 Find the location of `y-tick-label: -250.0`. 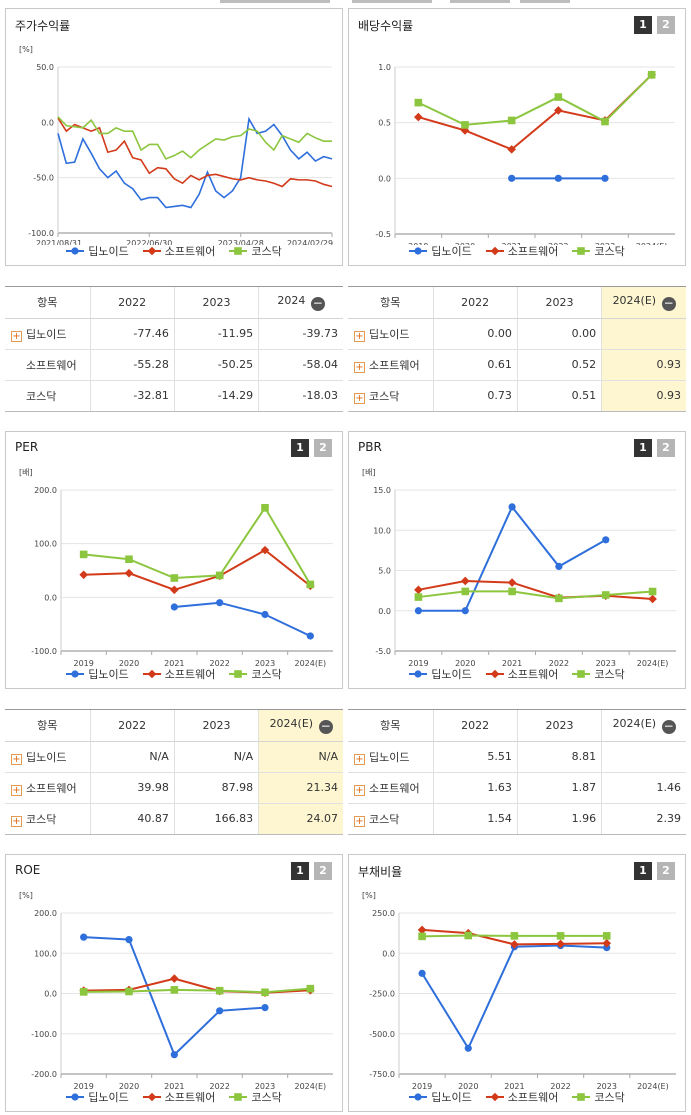

y-tick-label: -250.0 is located at coordinates (382, 994).